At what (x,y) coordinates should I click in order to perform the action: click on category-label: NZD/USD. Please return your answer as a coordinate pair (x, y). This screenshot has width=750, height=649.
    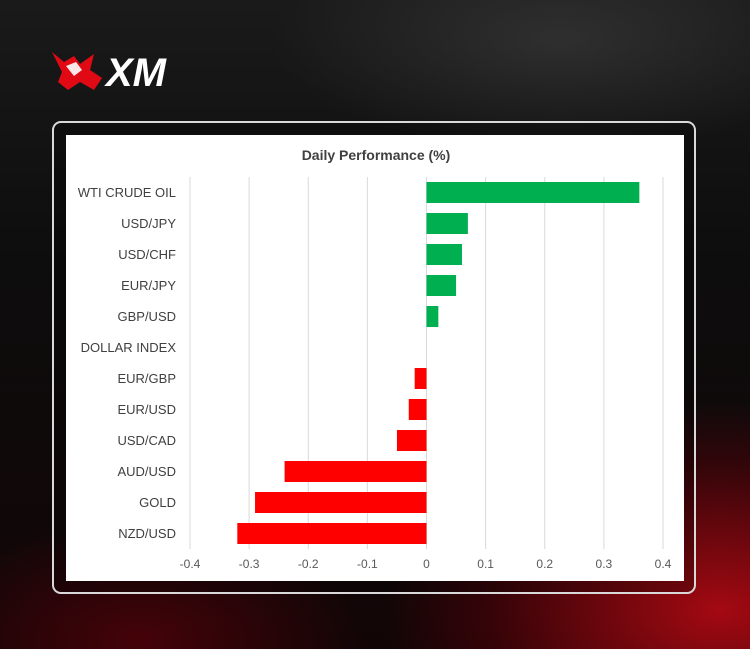
    Looking at the image, I should click on (147, 533).